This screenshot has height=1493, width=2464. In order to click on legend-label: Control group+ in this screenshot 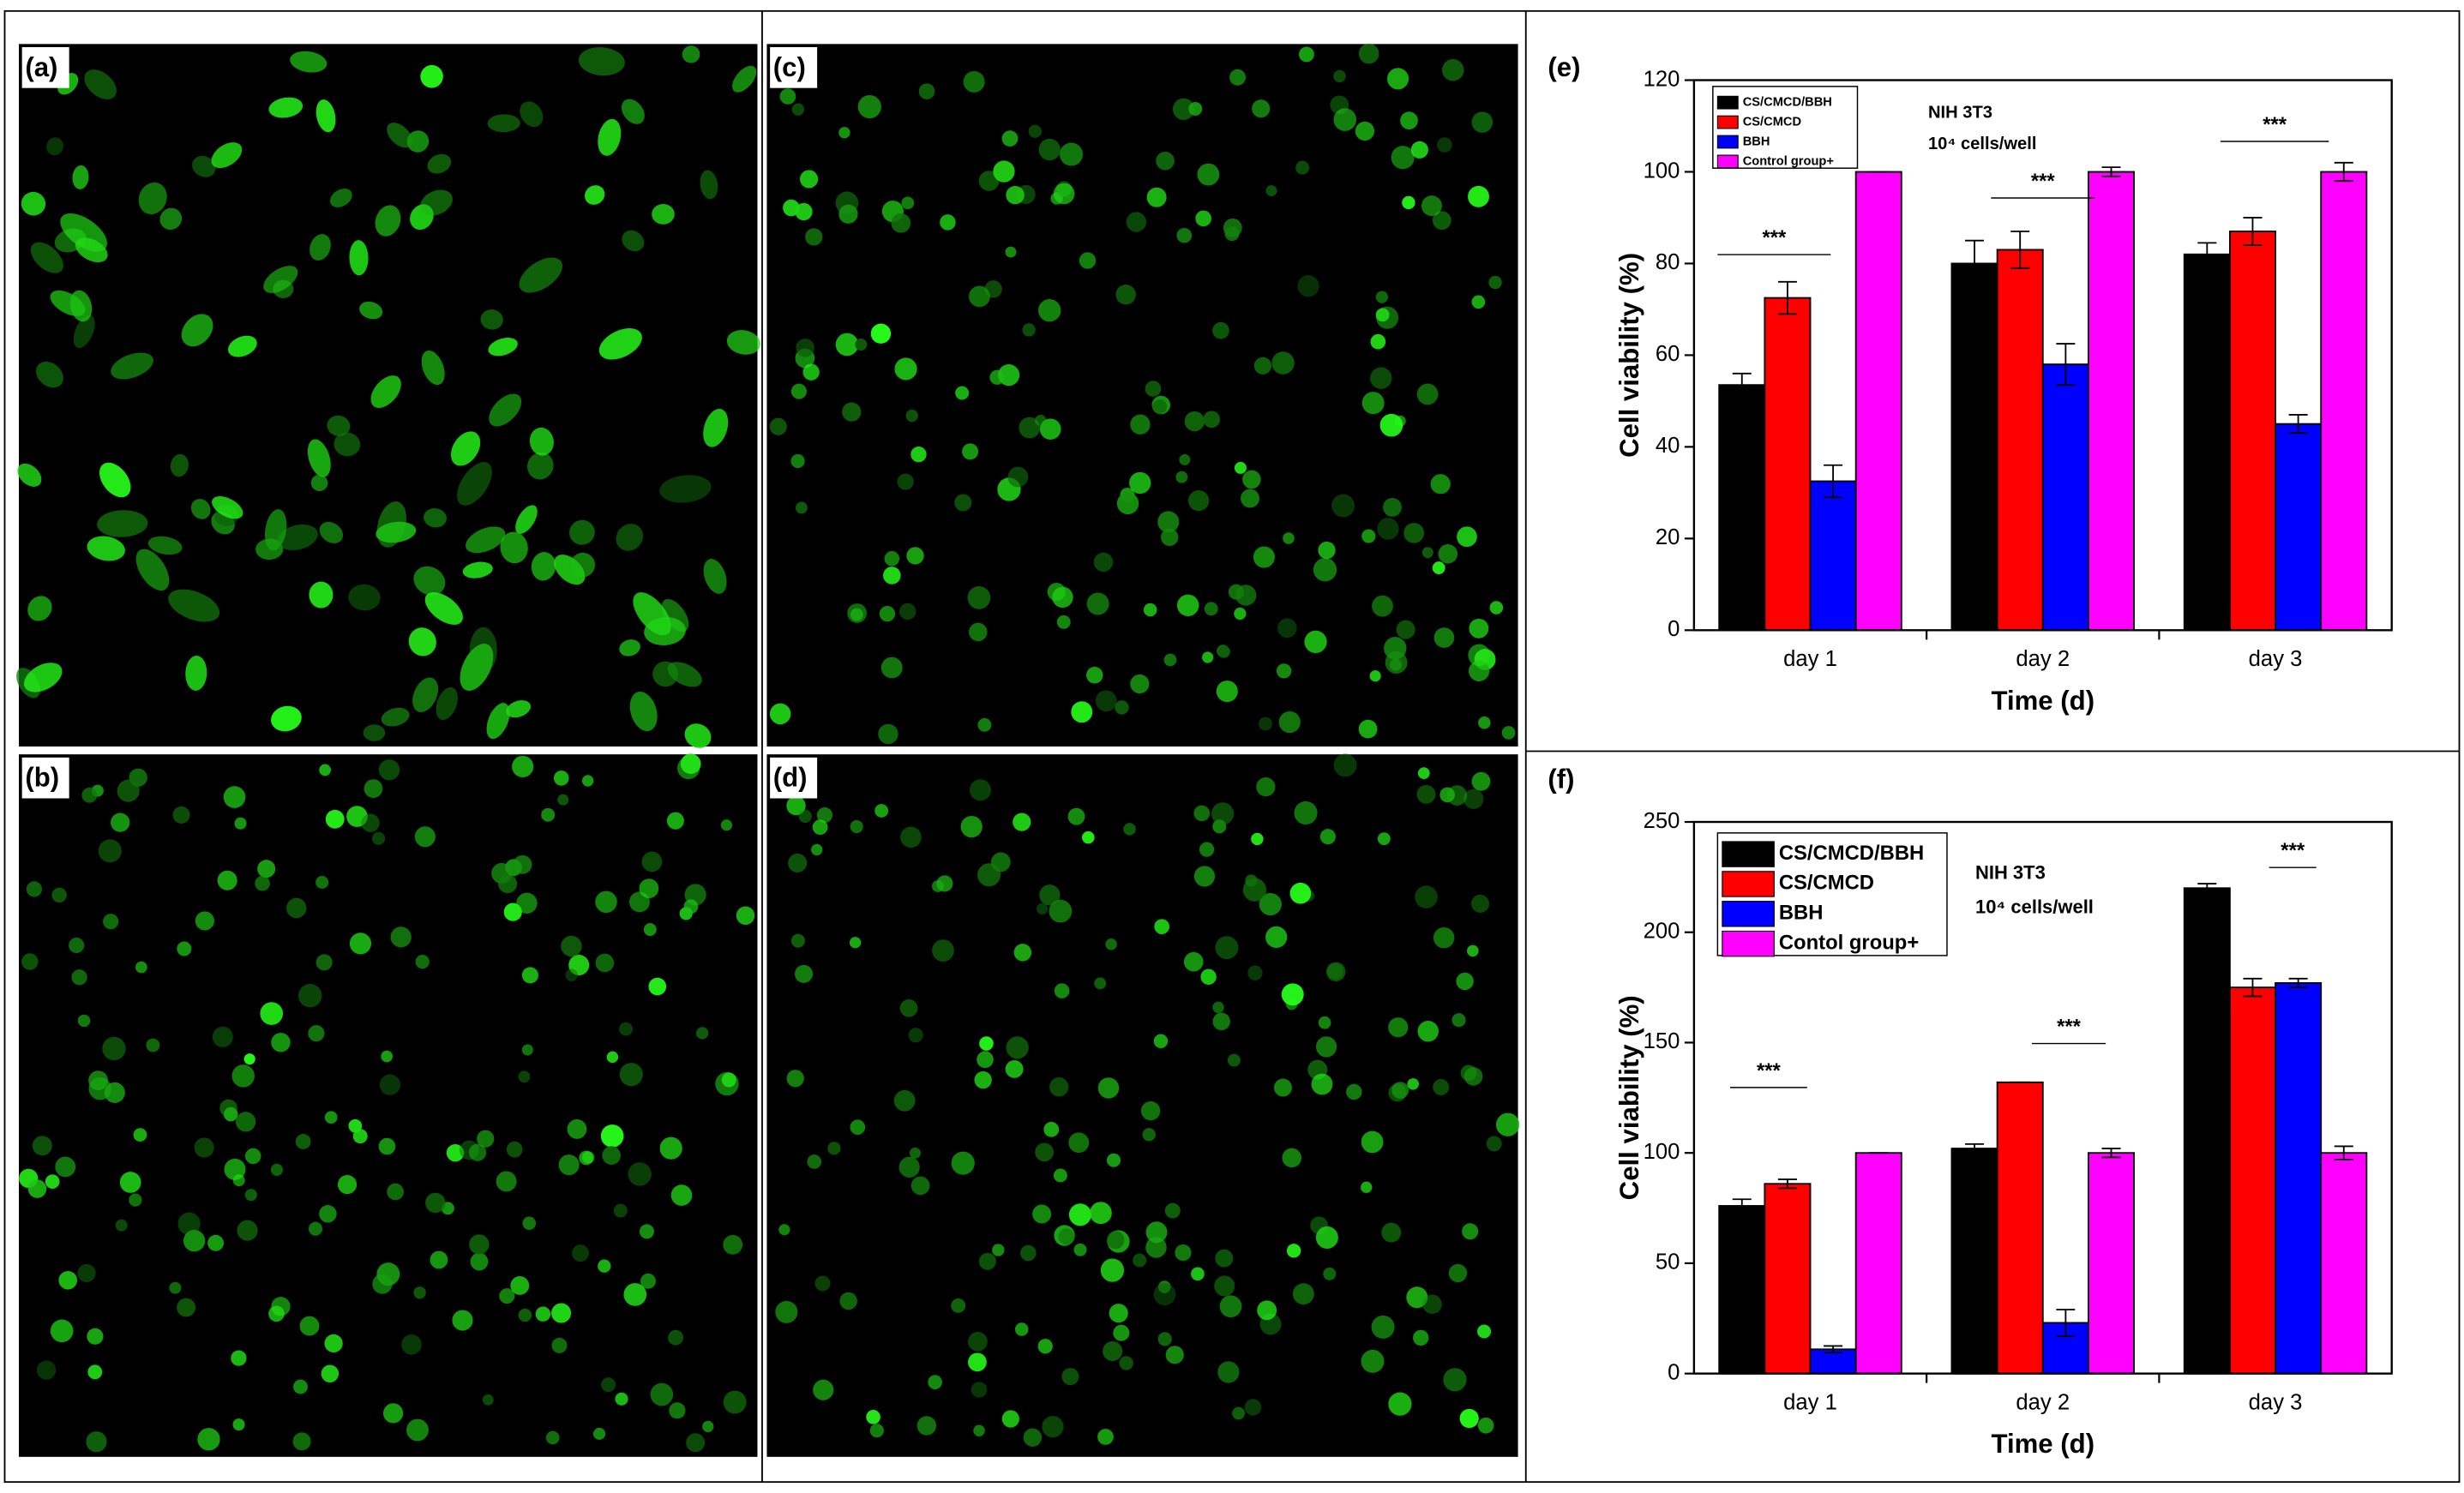, I will do `click(1788, 161)`.